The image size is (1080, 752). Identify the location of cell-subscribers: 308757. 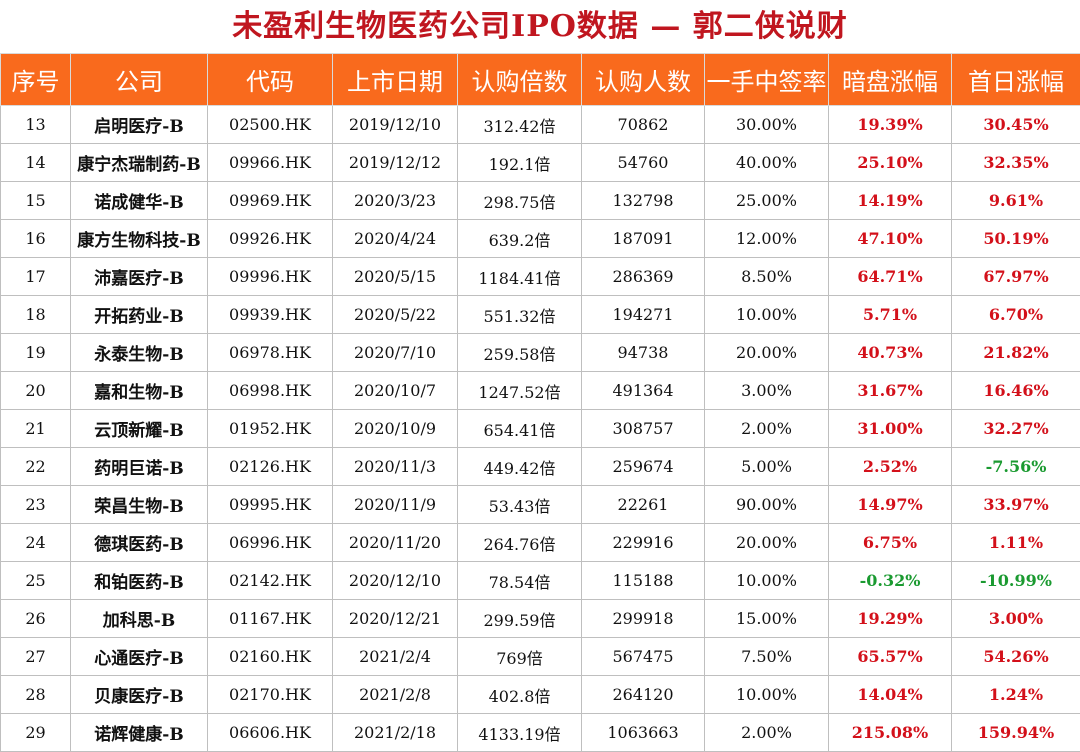
(643, 429).